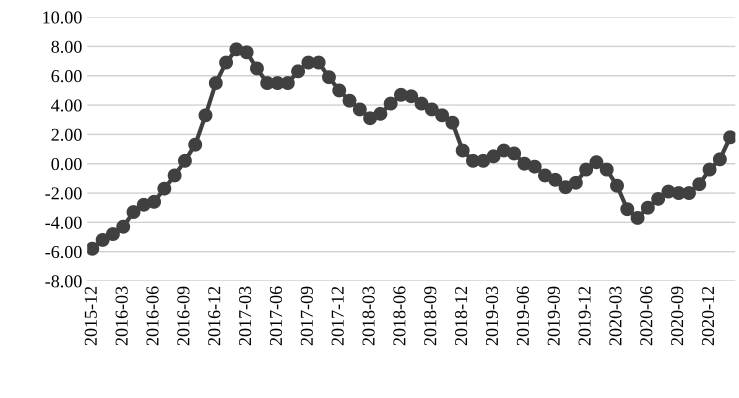  Describe the element at coordinates (152, 316) in the screenshot. I see `x-tick-label: 2016-06` at that location.